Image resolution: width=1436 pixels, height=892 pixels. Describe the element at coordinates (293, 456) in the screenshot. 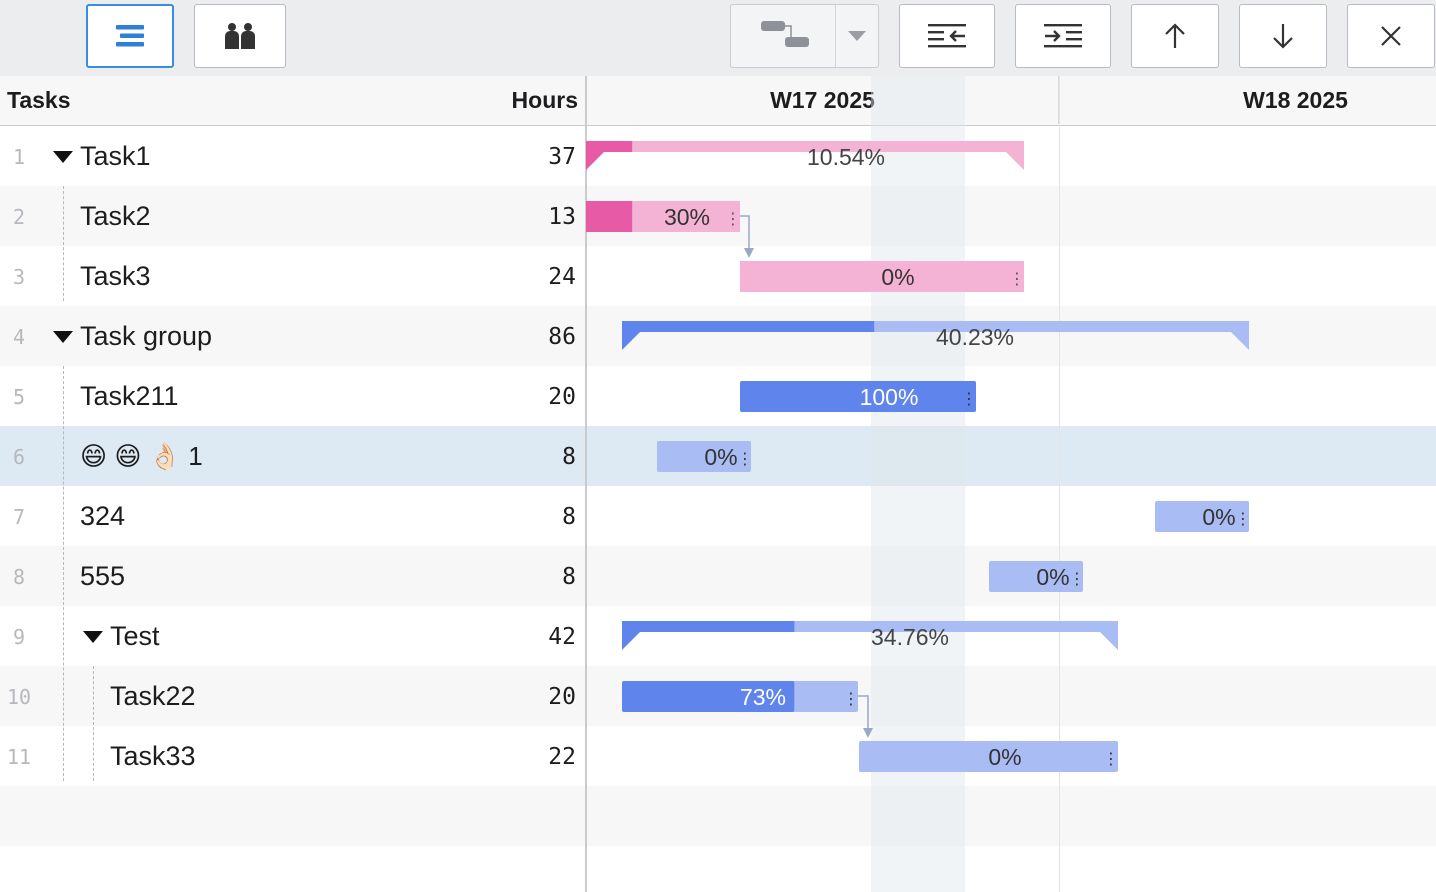

I see `table-row-selected: 6 😄 😄 👌🏻 1 8` at that location.